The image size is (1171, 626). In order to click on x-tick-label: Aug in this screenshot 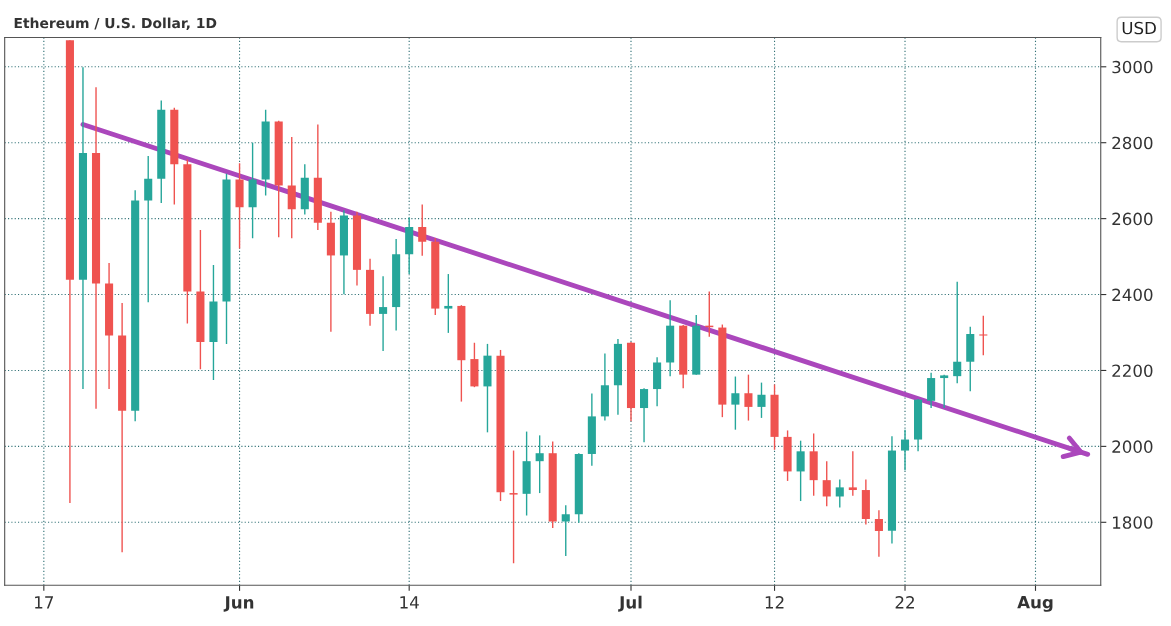, I will do `click(1035, 604)`.